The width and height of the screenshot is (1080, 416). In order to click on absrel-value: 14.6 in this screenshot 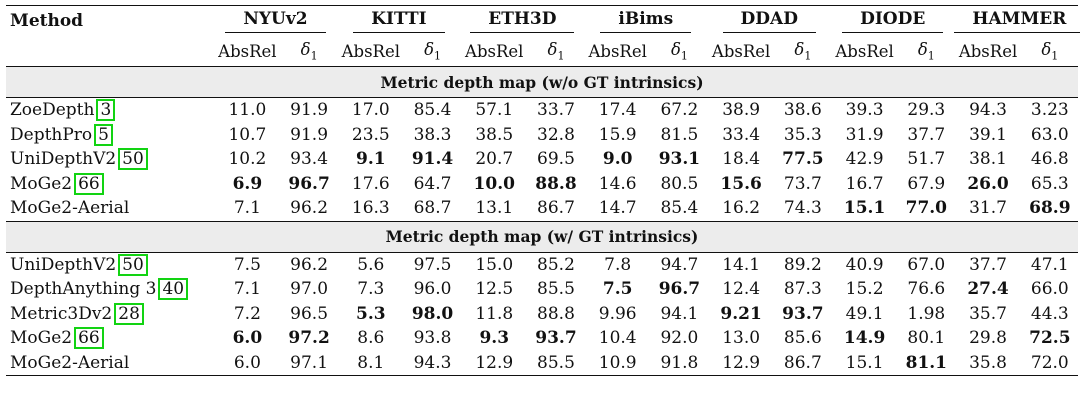, I will do `click(617, 183)`.